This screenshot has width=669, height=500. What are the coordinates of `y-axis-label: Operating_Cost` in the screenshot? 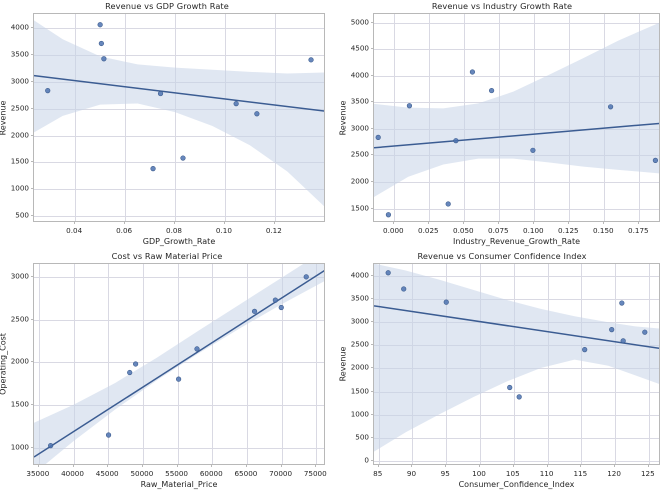 It's located at (4, 364).